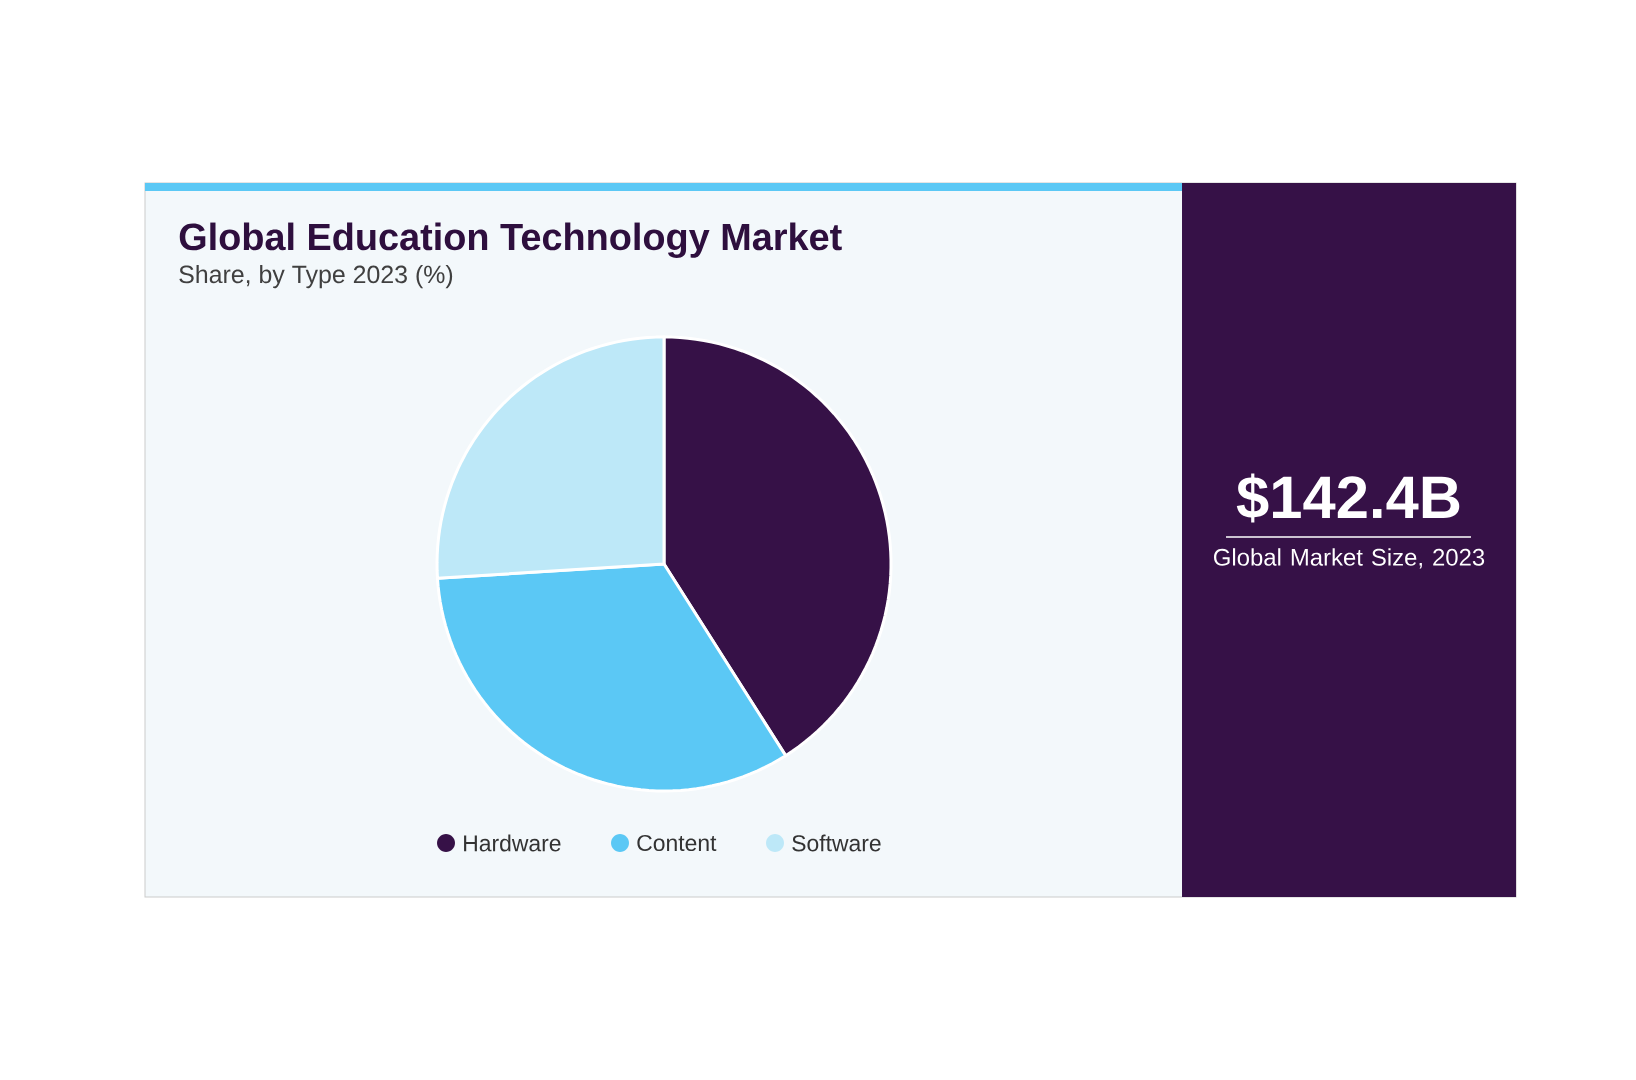 The image size is (1636, 1080). I want to click on legend-label: Hardware, so click(512, 843).